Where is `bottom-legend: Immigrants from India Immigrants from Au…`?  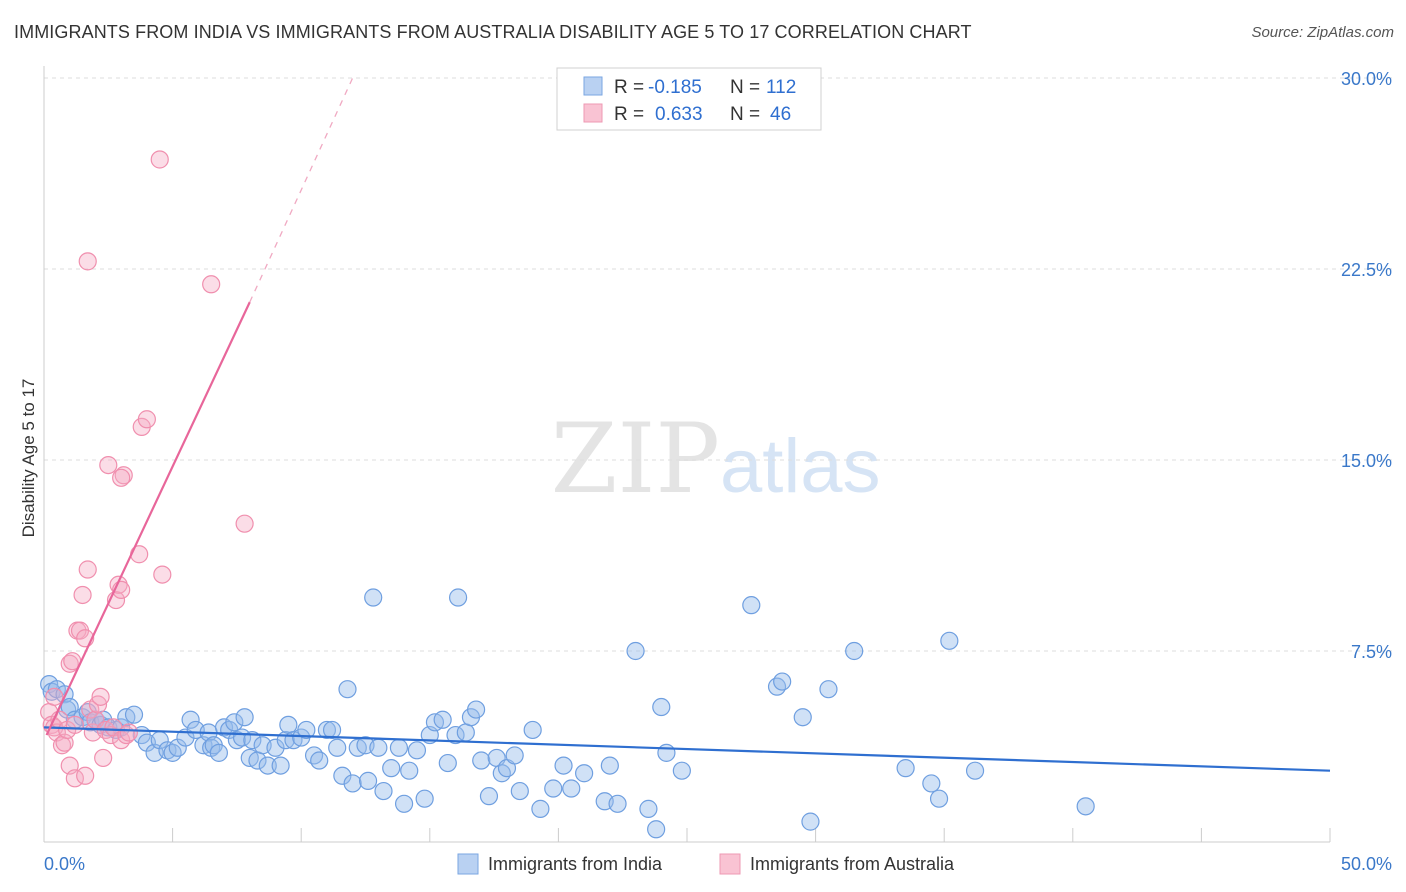
bottom-legend: Immigrants from India Immigrants from Au… is located at coordinates (706, 864).